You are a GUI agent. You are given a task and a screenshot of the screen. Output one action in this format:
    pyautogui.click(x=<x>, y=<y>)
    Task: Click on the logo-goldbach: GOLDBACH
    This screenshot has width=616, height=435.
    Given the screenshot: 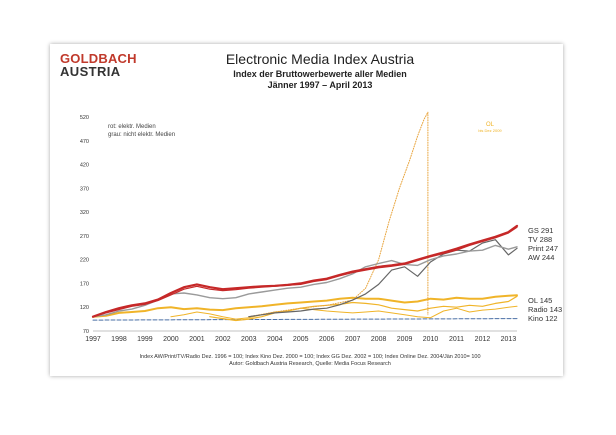 What is the action you would take?
    pyautogui.click(x=98, y=58)
    